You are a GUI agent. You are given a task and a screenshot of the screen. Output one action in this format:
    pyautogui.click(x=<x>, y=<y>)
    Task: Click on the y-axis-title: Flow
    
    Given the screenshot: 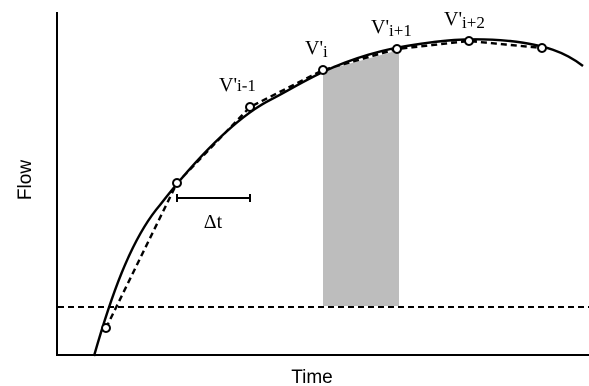 What is the action you would take?
    pyautogui.click(x=25, y=180)
    